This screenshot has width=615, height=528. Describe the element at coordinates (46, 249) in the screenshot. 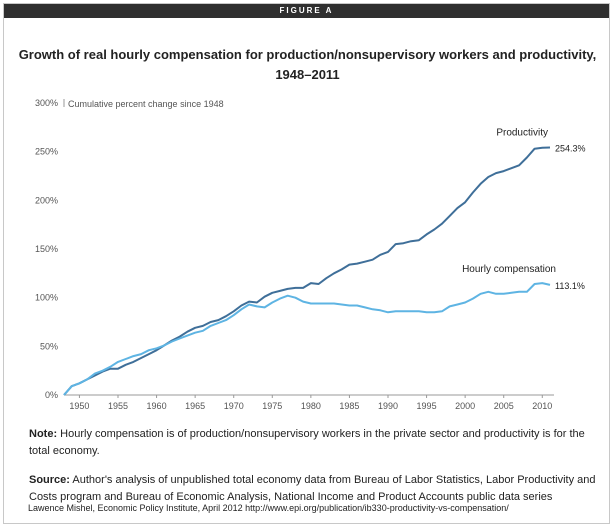

I see `y-tick-label: 150%` at that location.